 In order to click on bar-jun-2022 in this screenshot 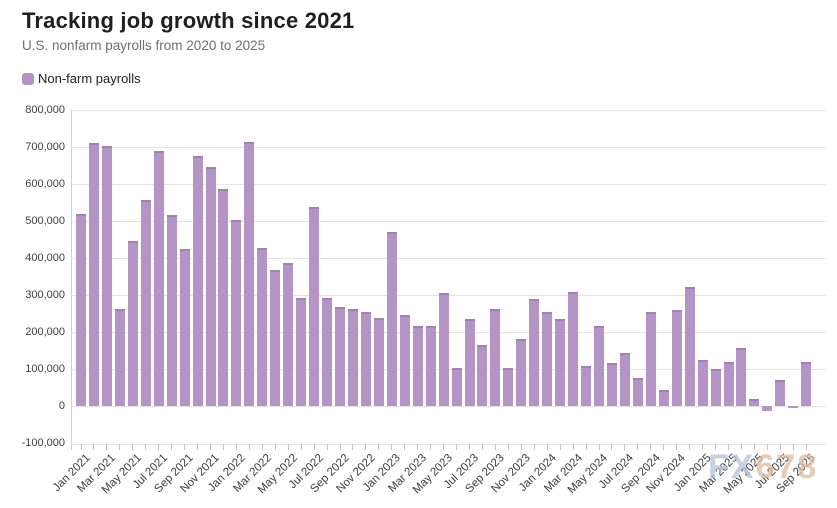, I will do `click(301, 352)`.